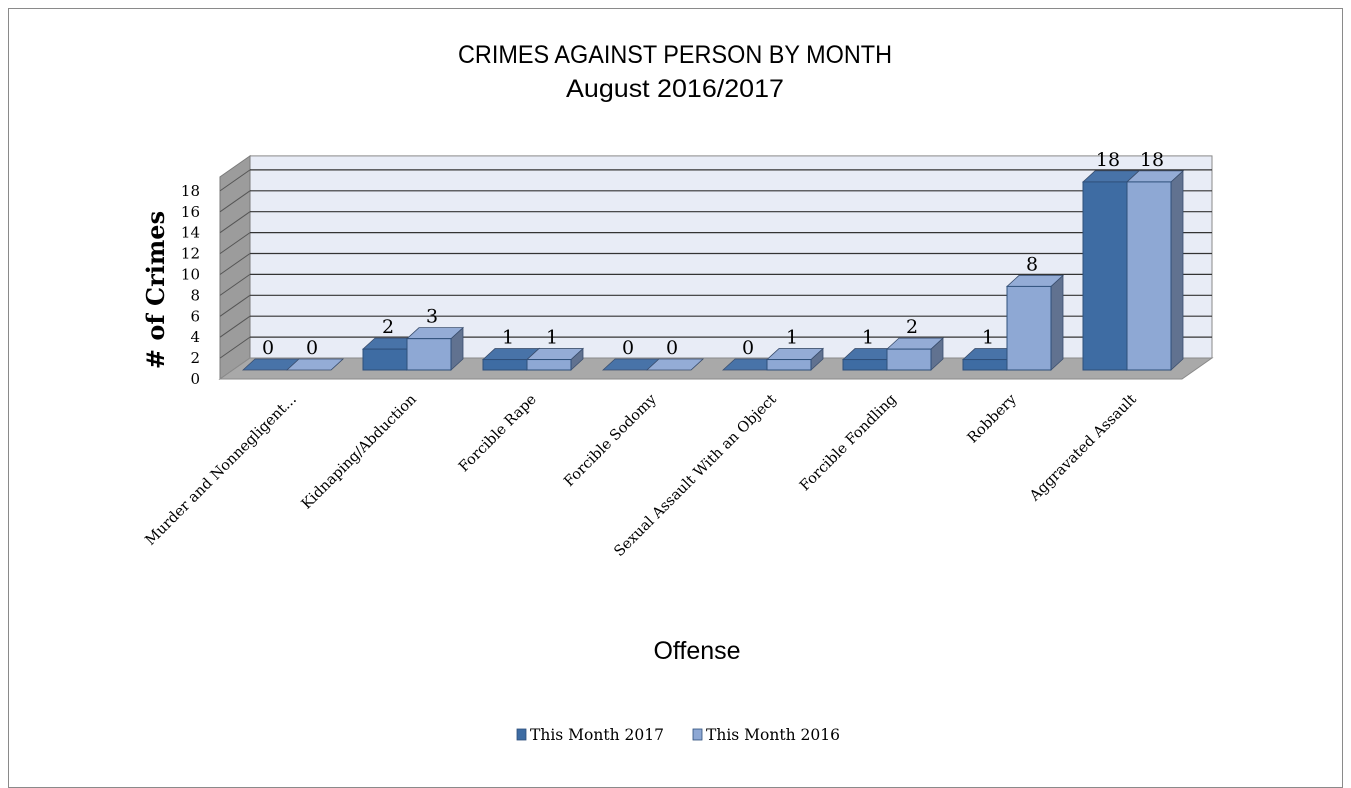 This screenshot has width=1351, height=788. Describe the element at coordinates (610, 440) in the screenshot. I see `x-category-label: Forcible Sodomy` at that location.